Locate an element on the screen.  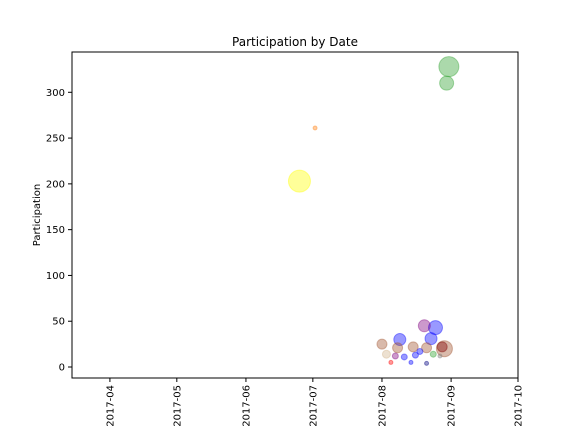
y-tick-label: 150 is located at coordinates (55, 230).